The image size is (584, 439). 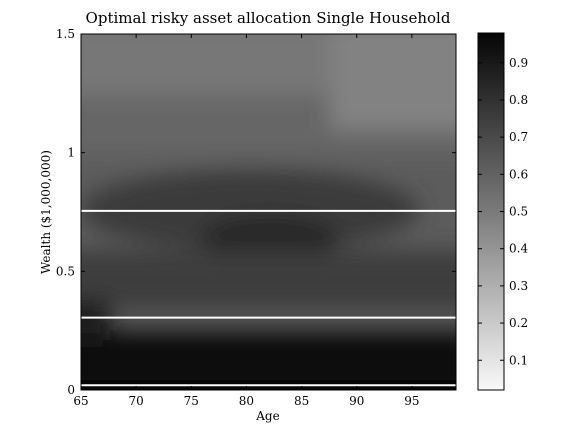 What do you see at coordinates (268, 280) in the screenshot?
I see `heatmap-mid-band` at bounding box center [268, 280].